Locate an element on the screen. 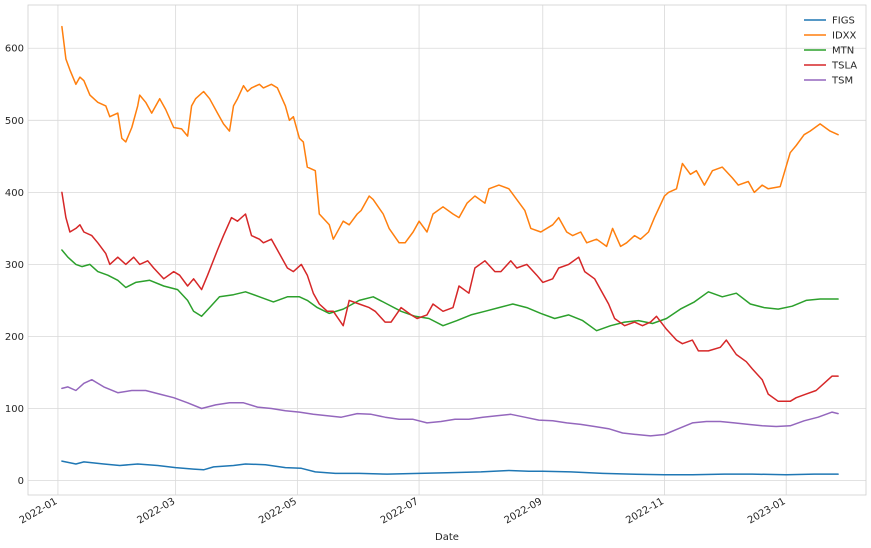 This screenshot has width=871, height=548. legend-label-mtn: MTN is located at coordinates (843, 51).